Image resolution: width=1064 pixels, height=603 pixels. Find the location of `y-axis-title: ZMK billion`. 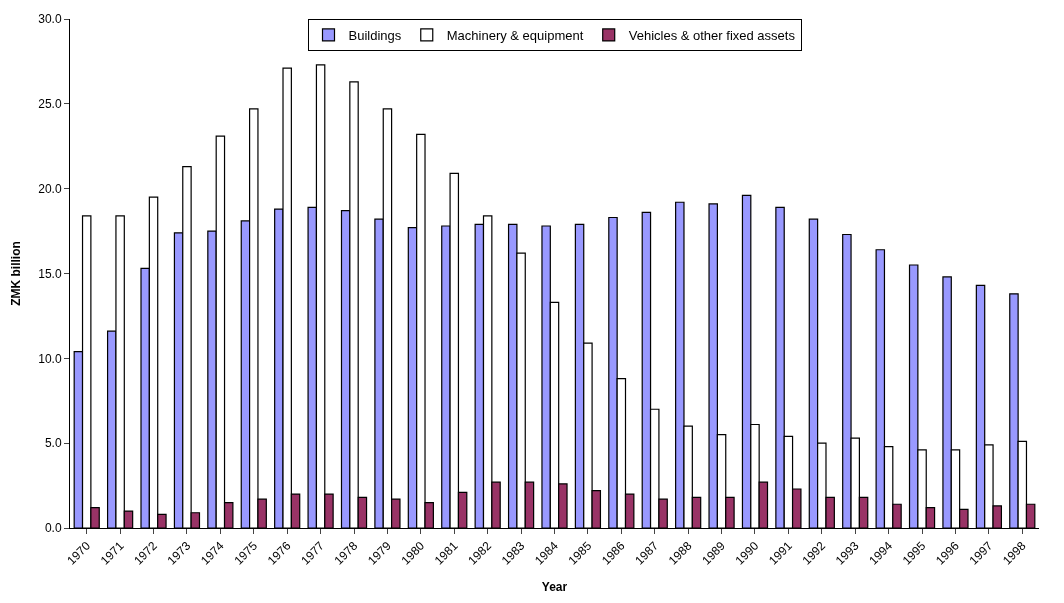

y-axis-title: ZMK billion is located at coordinates (15, 273).